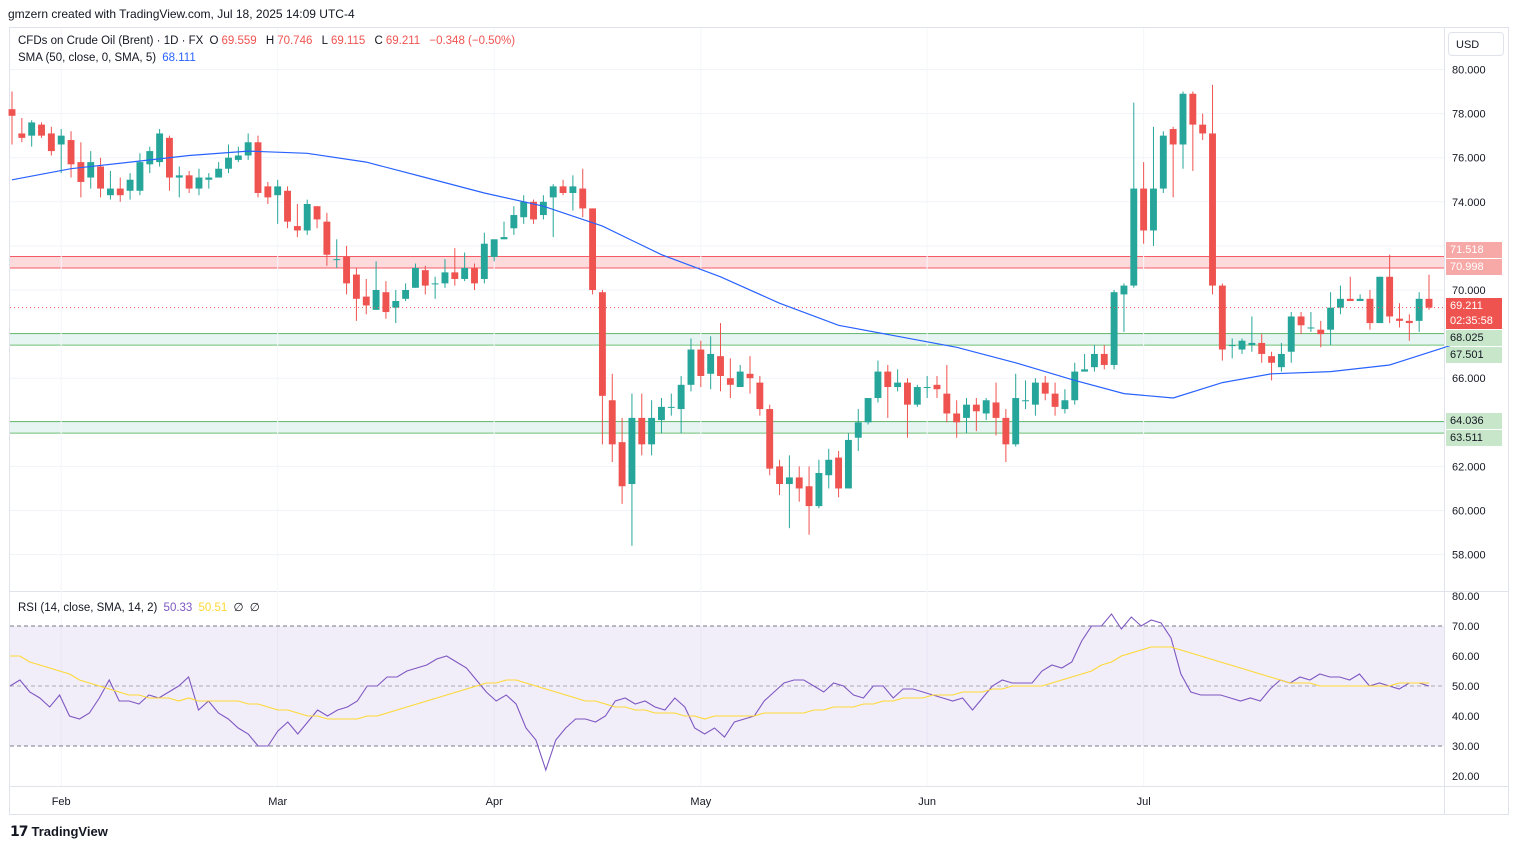  Describe the element at coordinates (88, 608) in the screenshot. I see `rsi-label: RSI (14, close, SMA, 14, 2)` at that location.